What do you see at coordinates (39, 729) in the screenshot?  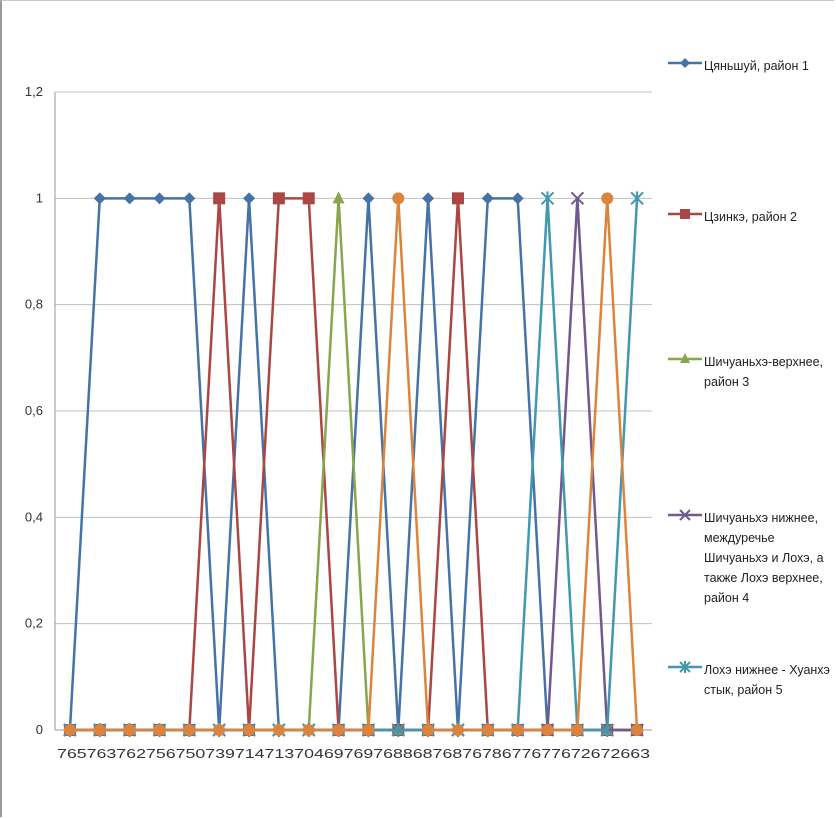 I see `y-tick-label: 0` at bounding box center [39, 729].